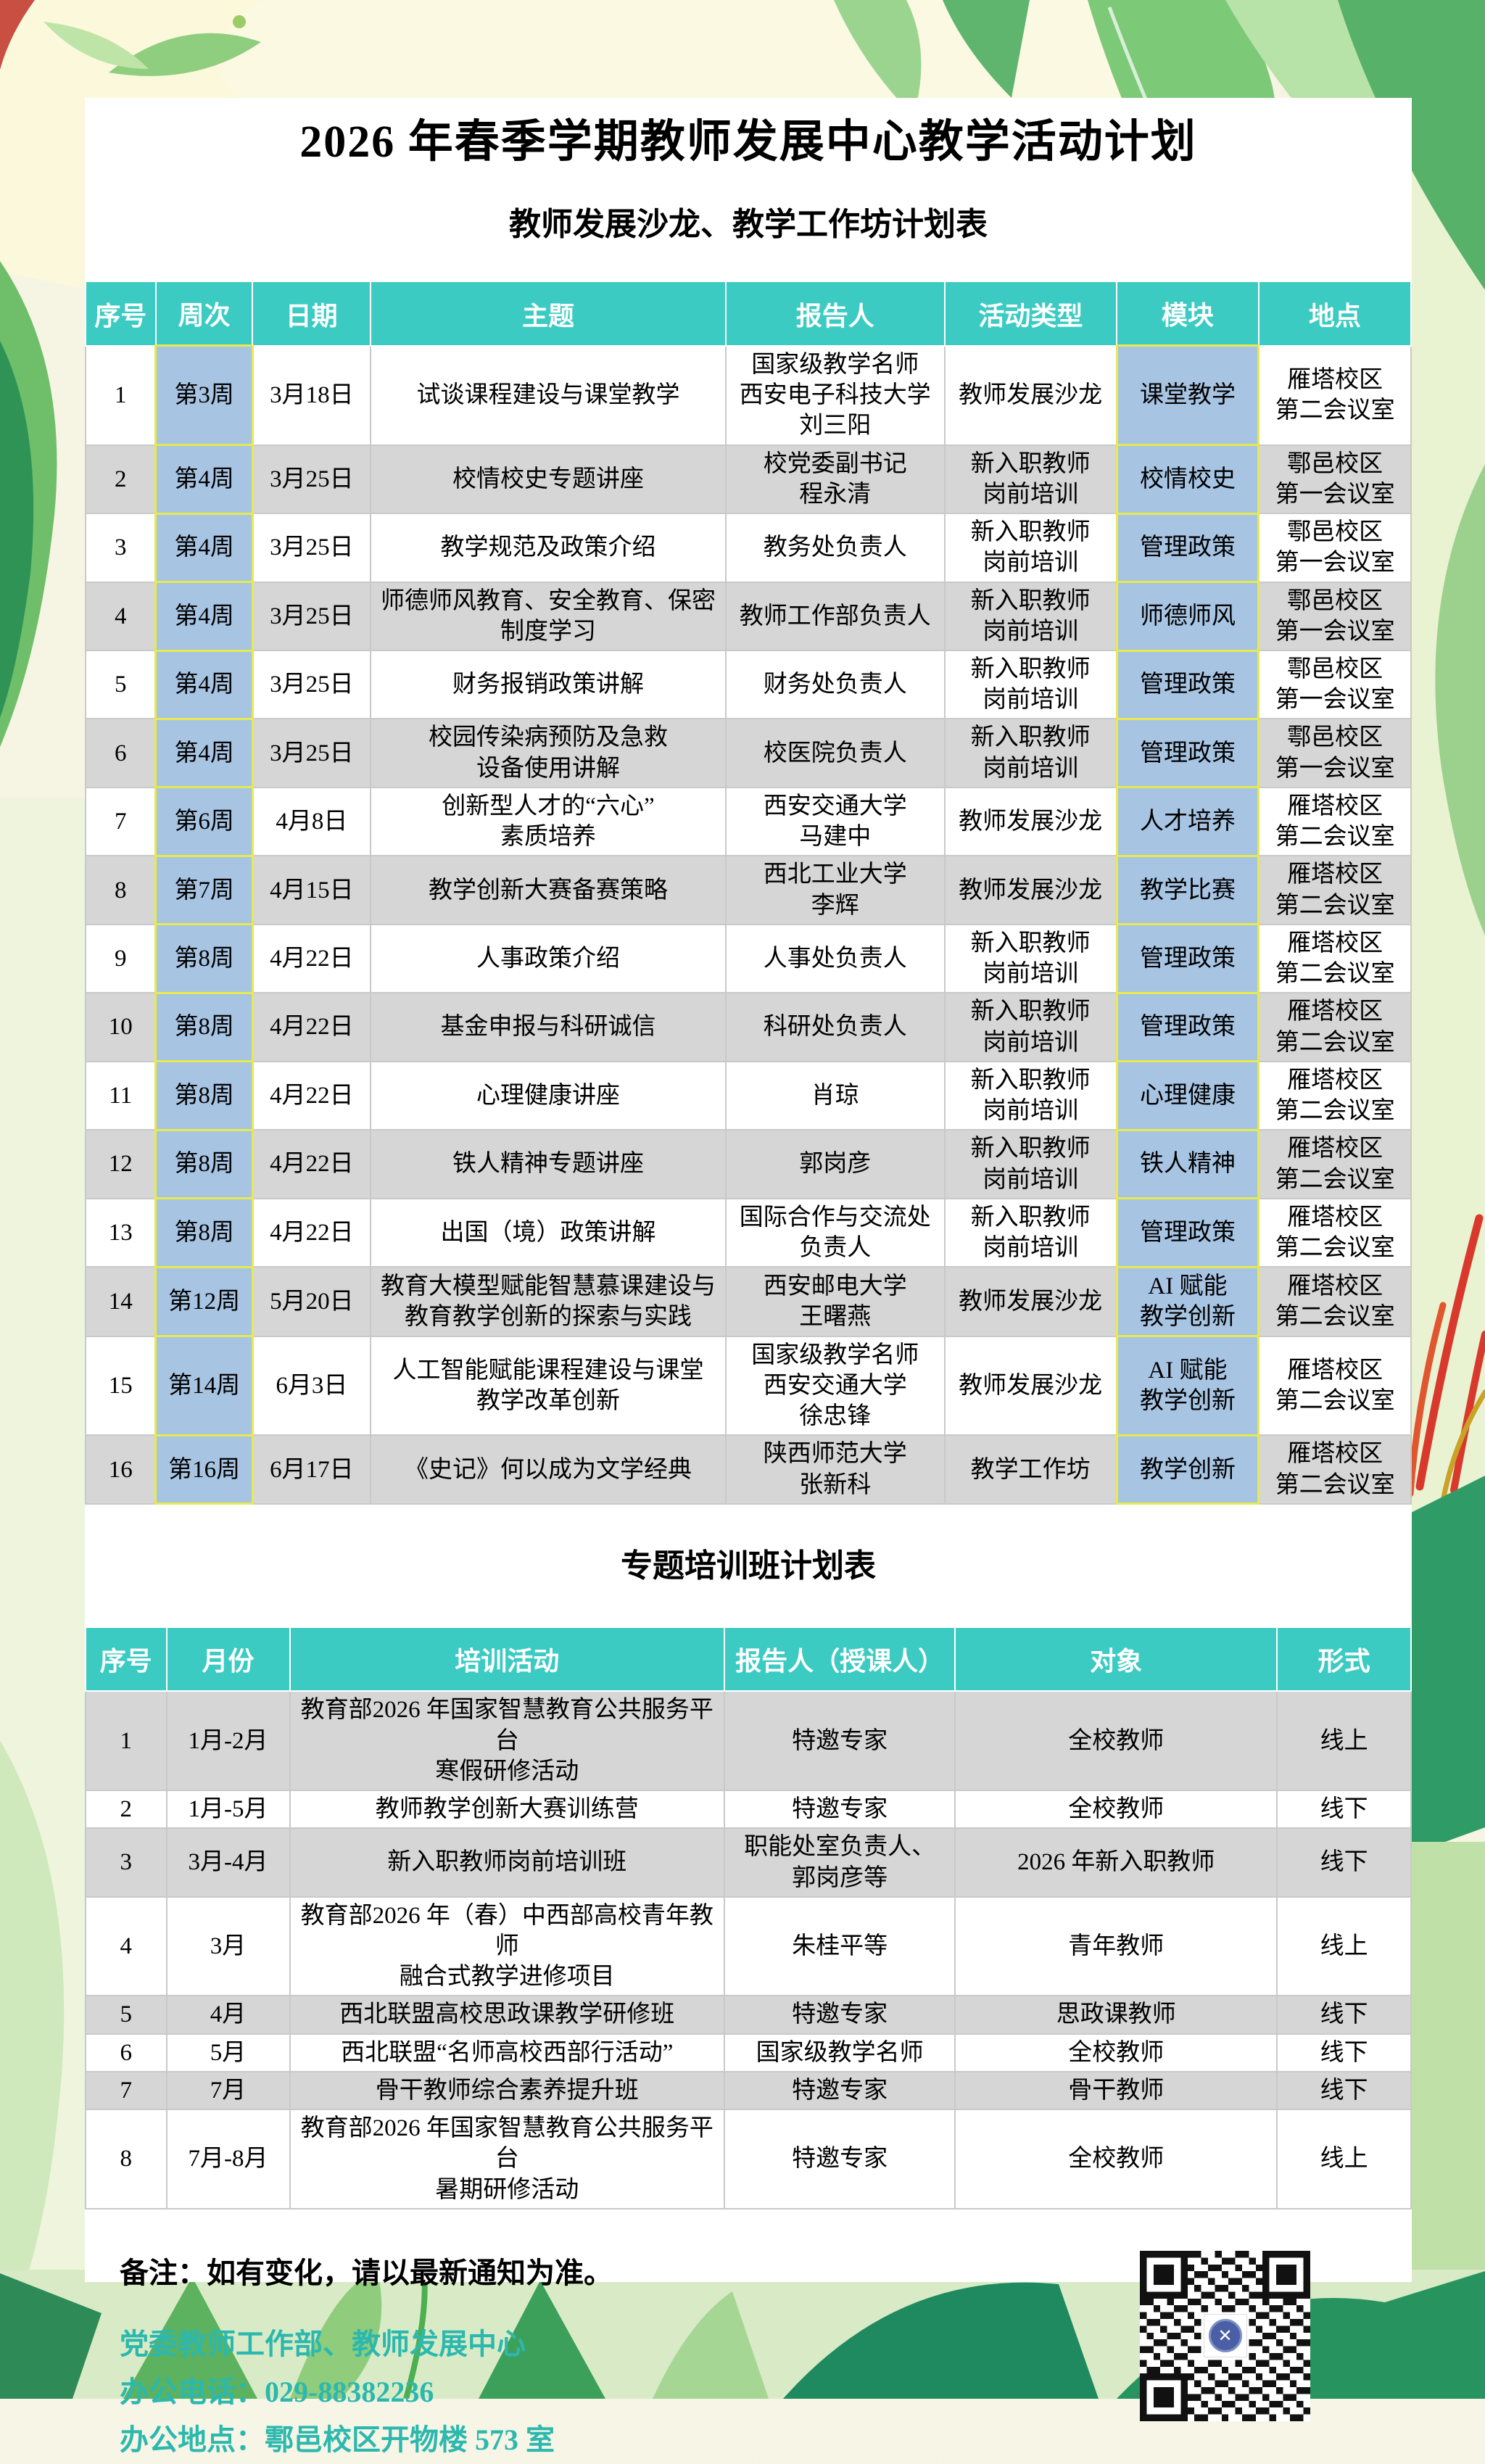  What do you see at coordinates (748, 314) in the screenshot?
I see `table1-header-row: 序号 周次 日期 主题 报告人 活动类型 模块 地点` at bounding box center [748, 314].